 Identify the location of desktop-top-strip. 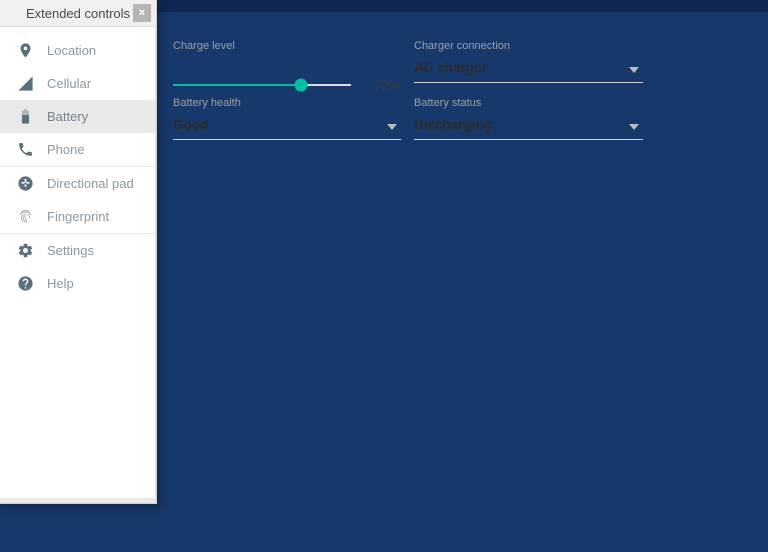
(384, 6).